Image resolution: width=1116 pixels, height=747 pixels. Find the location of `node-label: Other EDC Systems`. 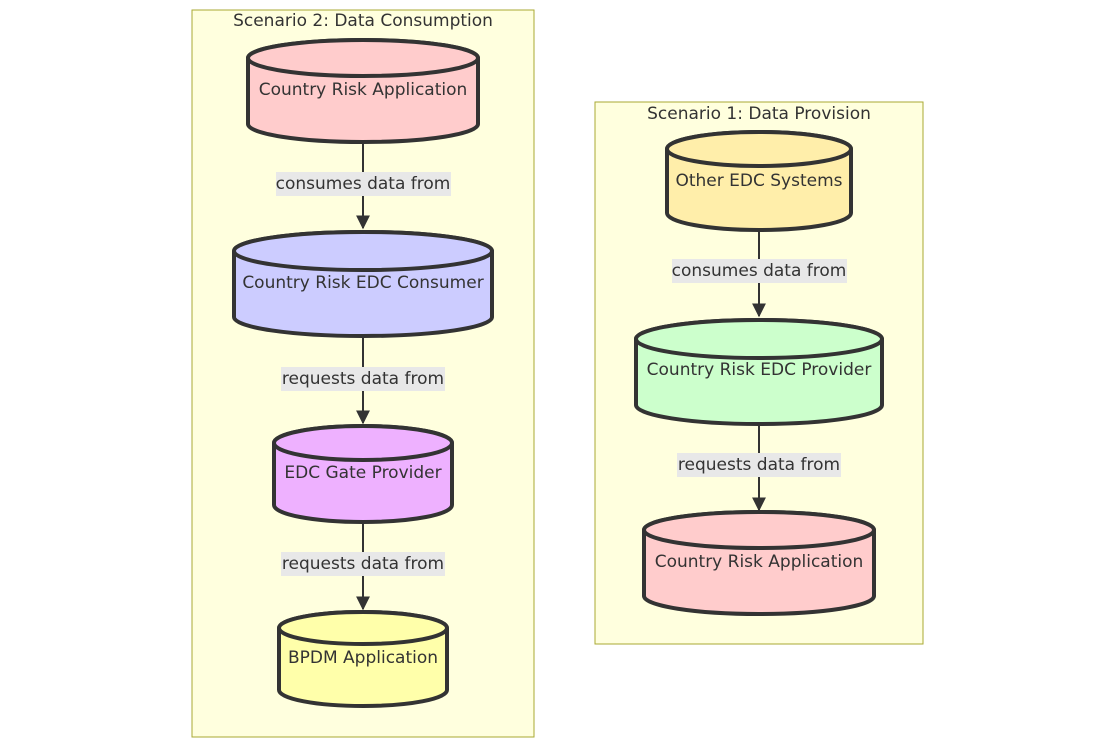

node-label: Other EDC Systems is located at coordinates (758, 181).